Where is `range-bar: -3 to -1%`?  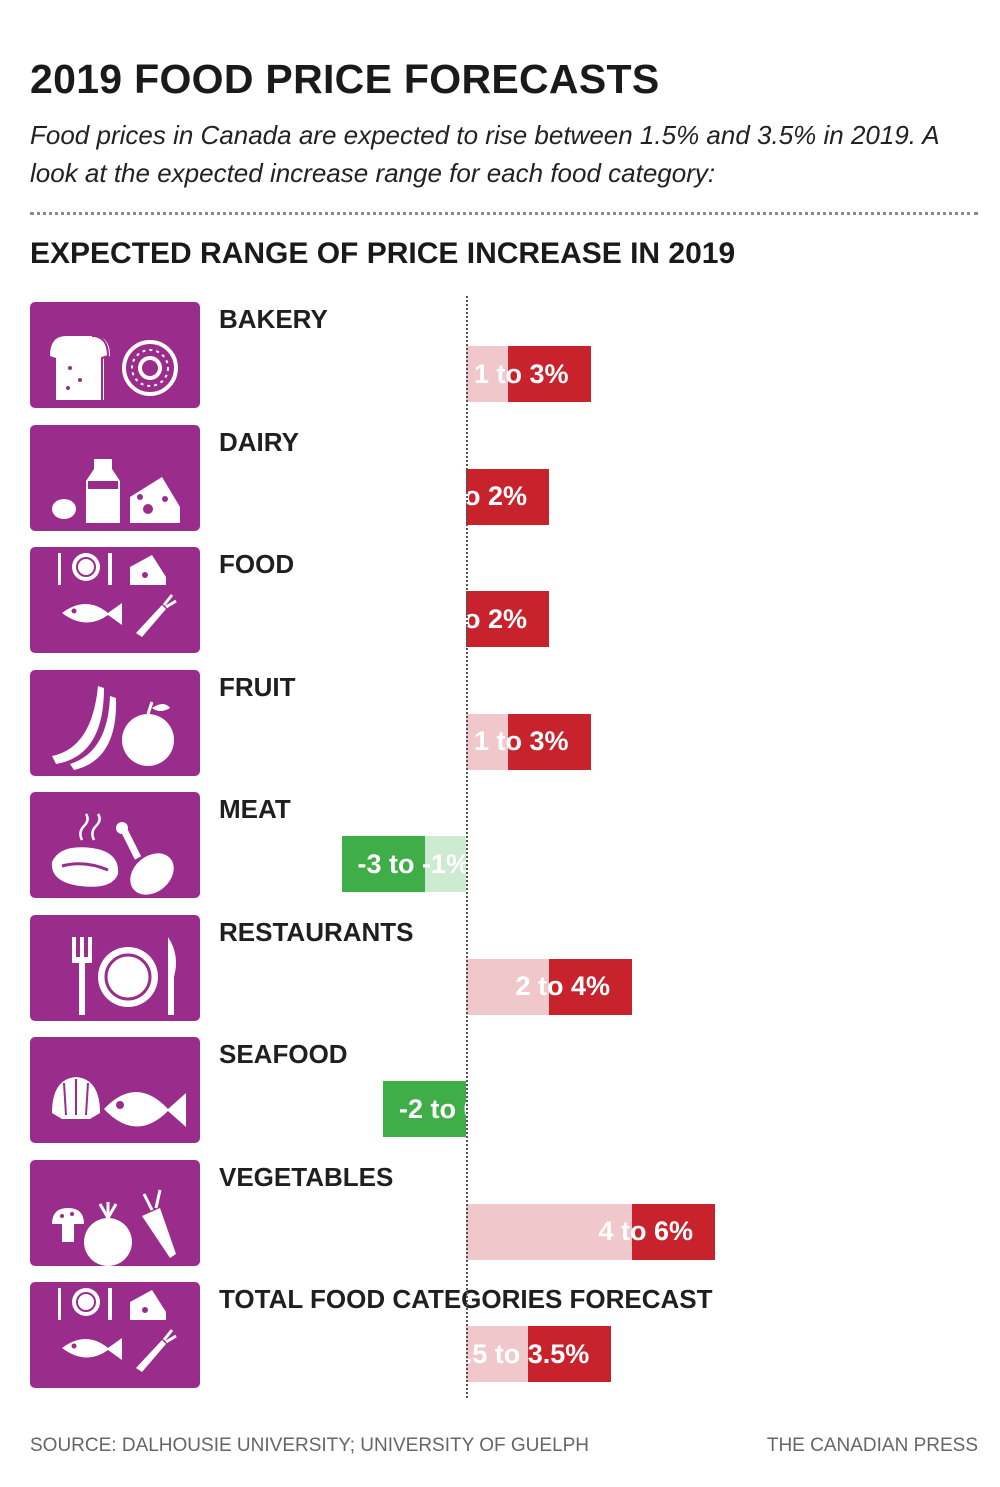
range-bar: -3 to -1% is located at coordinates (405, 864).